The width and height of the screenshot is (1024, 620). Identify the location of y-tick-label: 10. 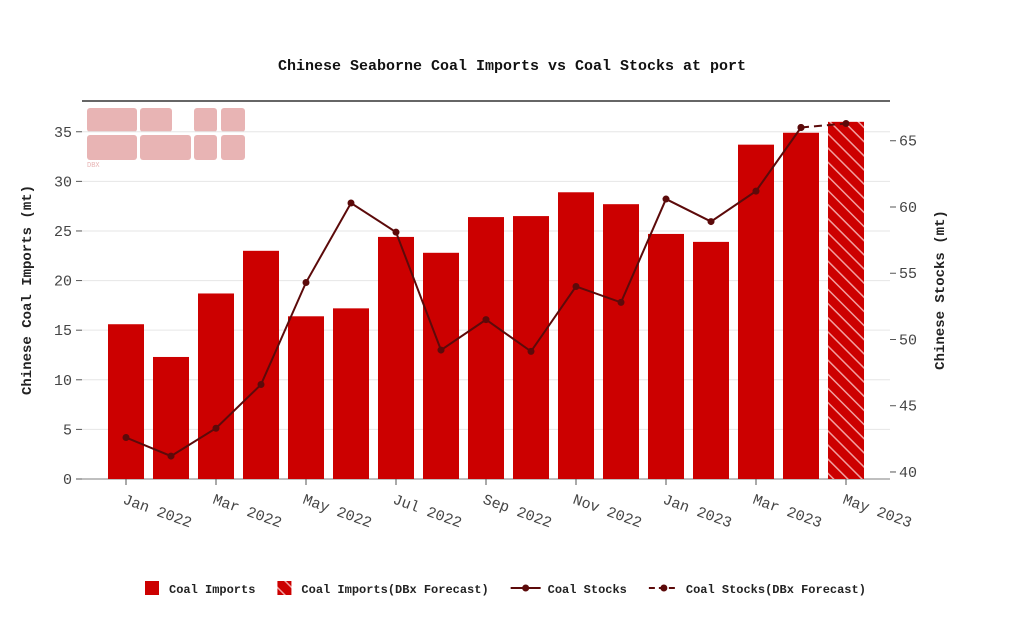
(63, 381).